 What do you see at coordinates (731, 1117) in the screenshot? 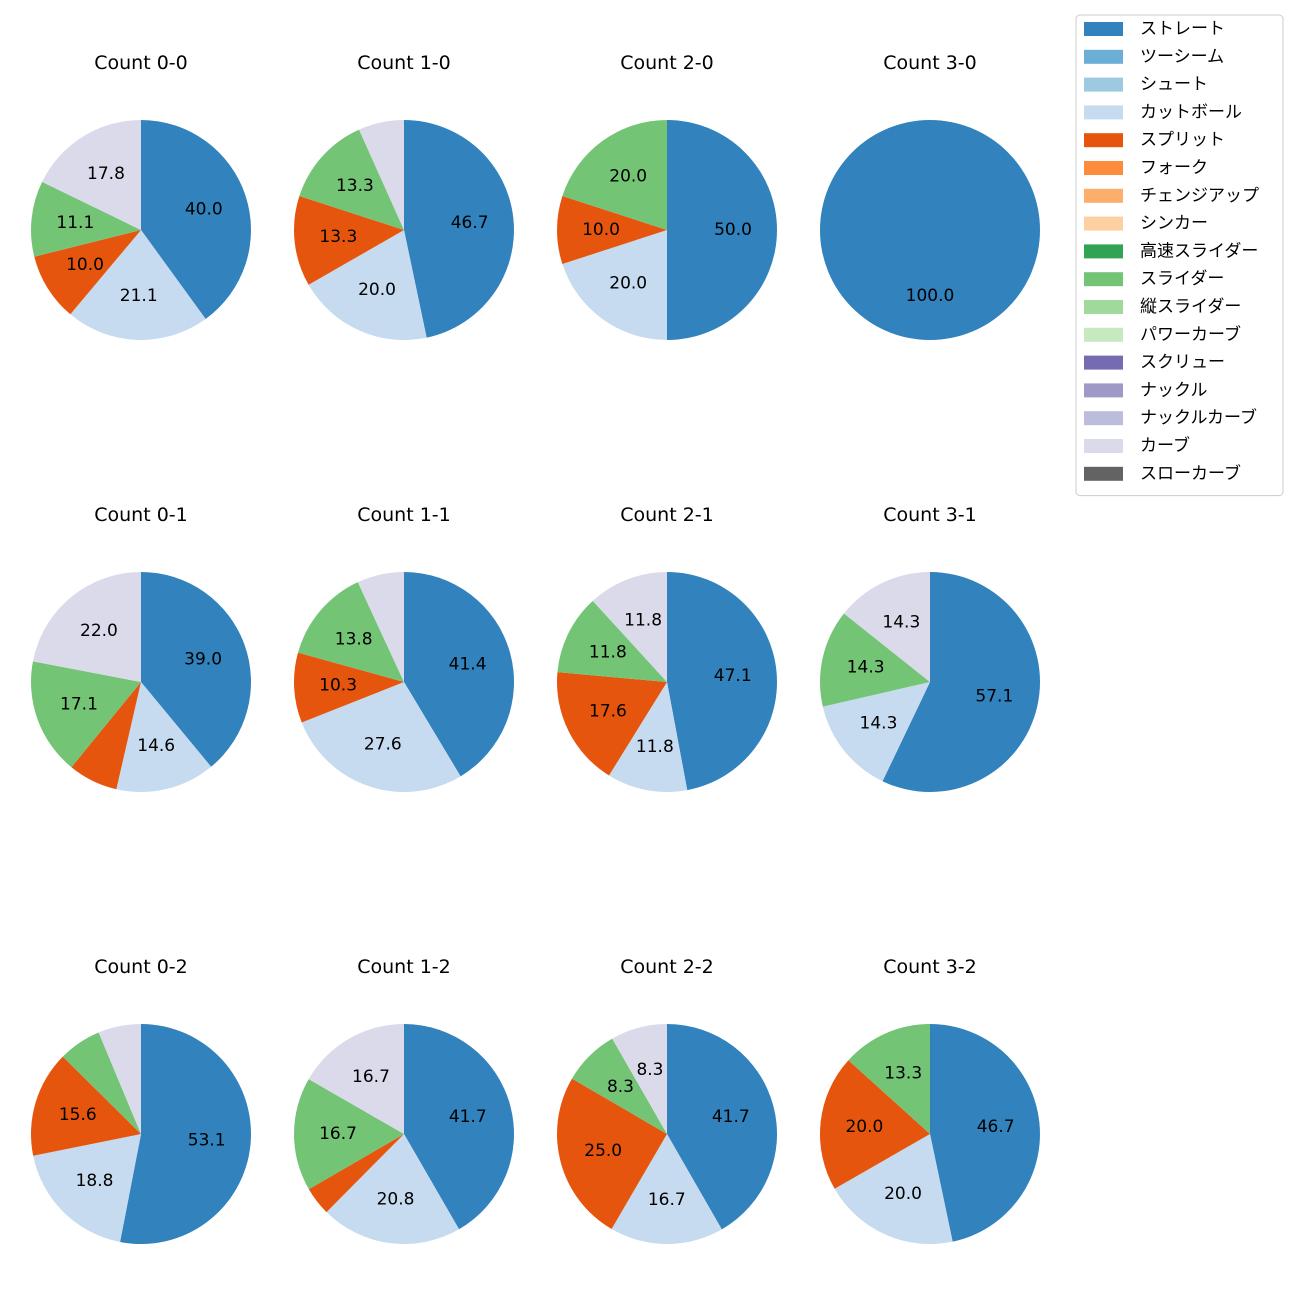
I see `pie-slice-label: 41.7` at bounding box center [731, 1117].